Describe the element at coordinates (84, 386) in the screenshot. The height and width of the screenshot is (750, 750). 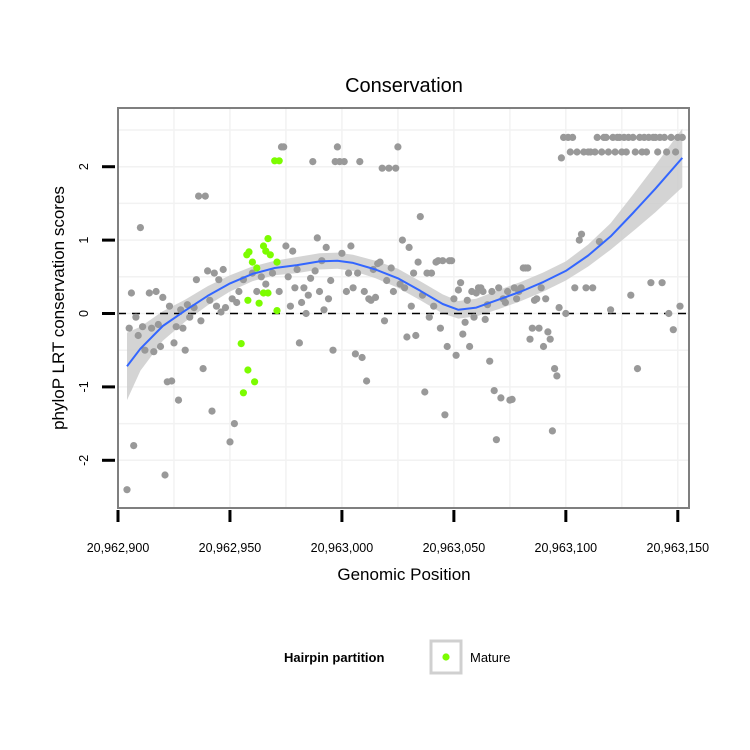
I see `y-tick-label: -1` at that location.